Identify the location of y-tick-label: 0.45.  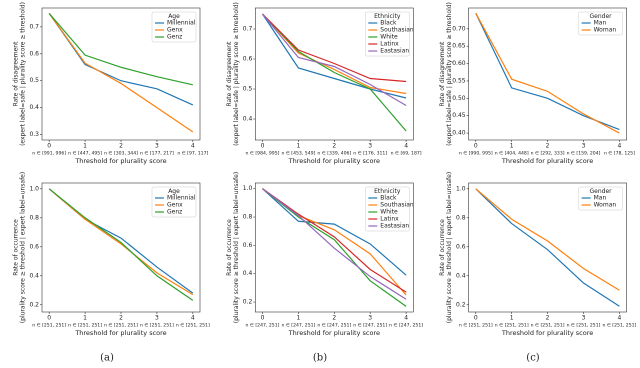
(459, 115).